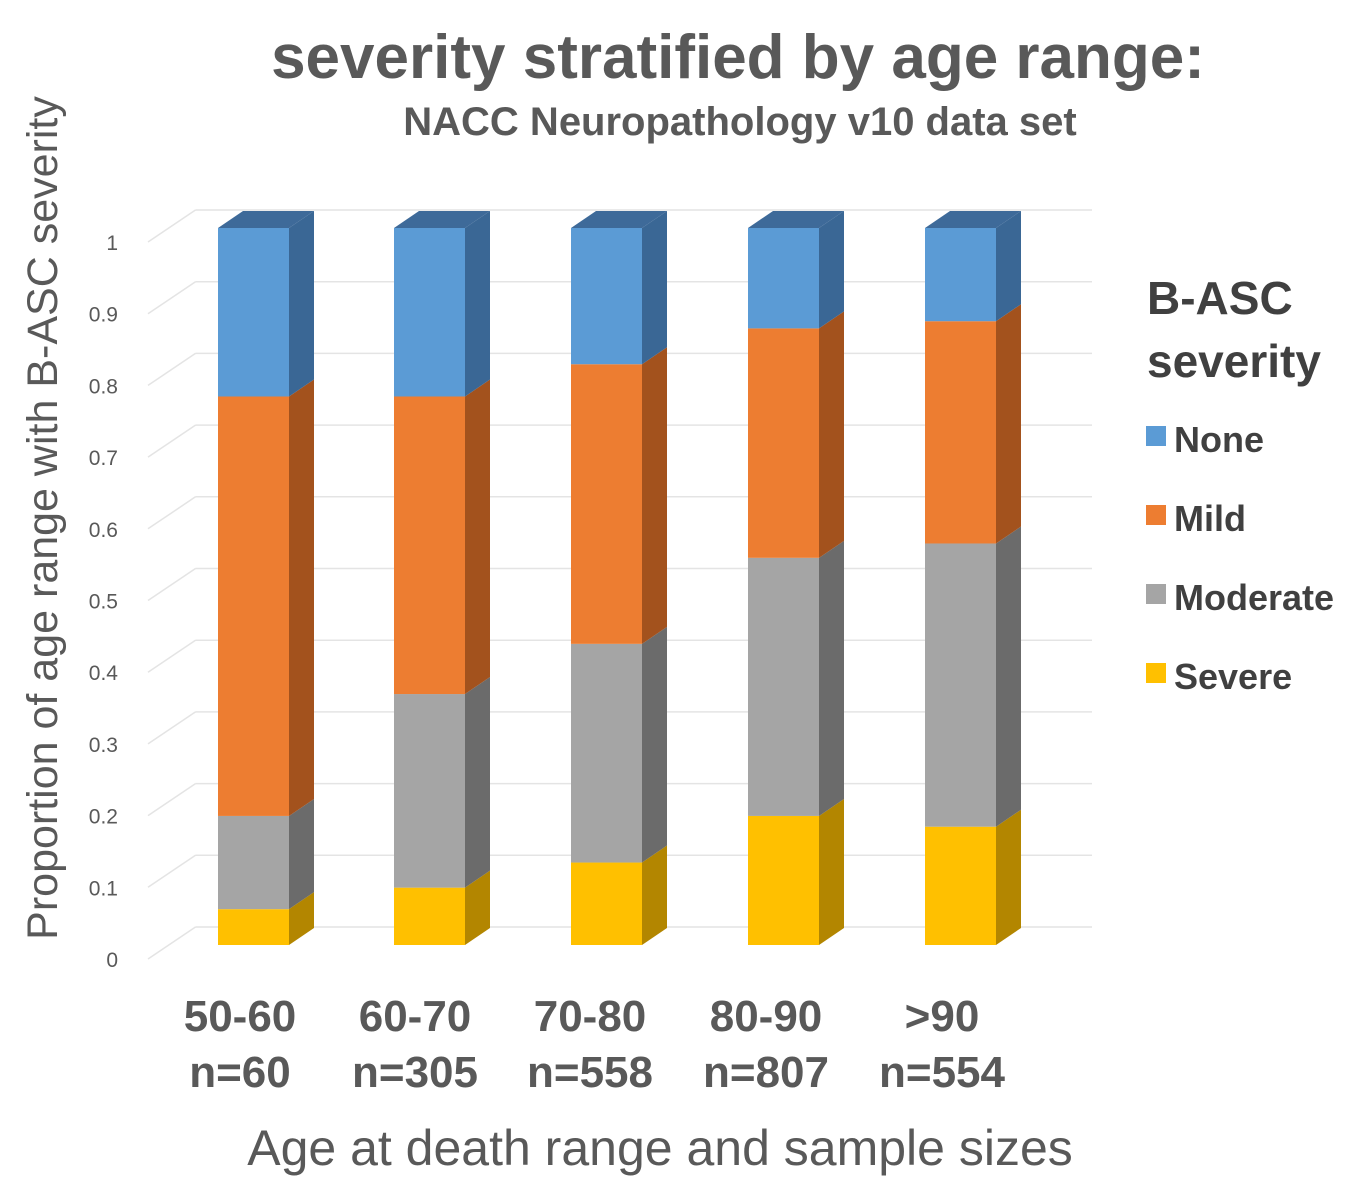 This screenshot has width=1370, height=1179. Describe the element at coordinates (1219, 439) in the screenshot. I see `legend-label: None` at that location.